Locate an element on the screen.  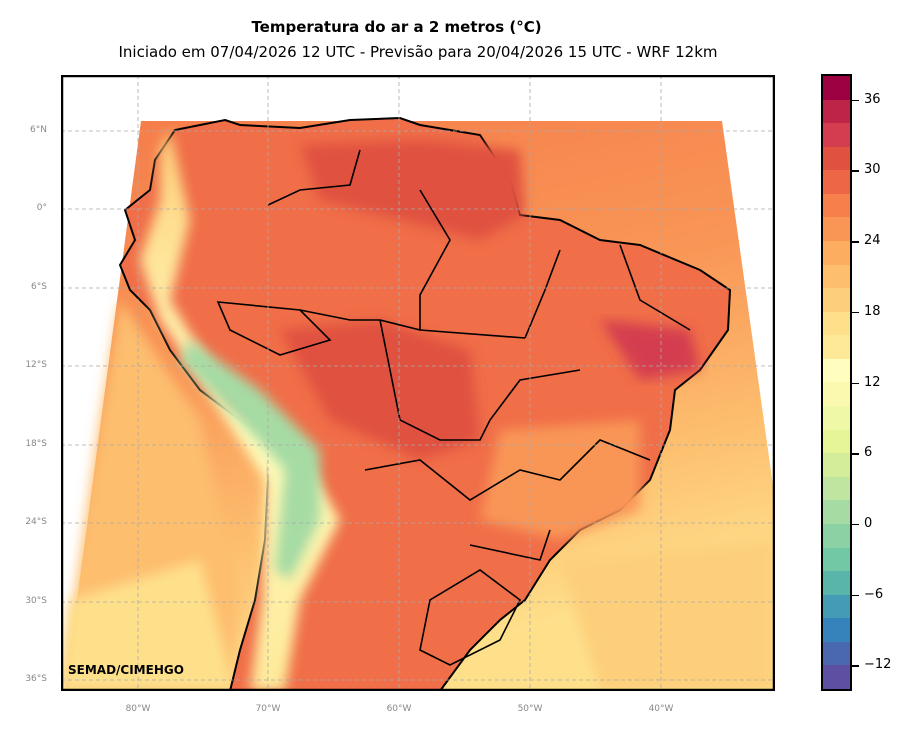
colorbar is located at coordinates (836, 382).